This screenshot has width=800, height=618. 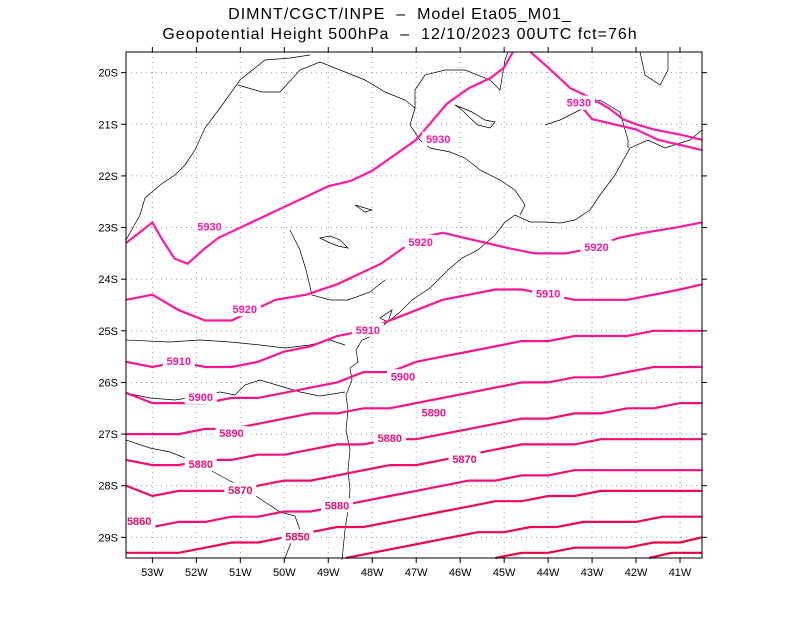 What do you see at coordinates (108, 74) in the screenshot?
I see `lat-tick-label: 20S` at bounding box center [108, 74].